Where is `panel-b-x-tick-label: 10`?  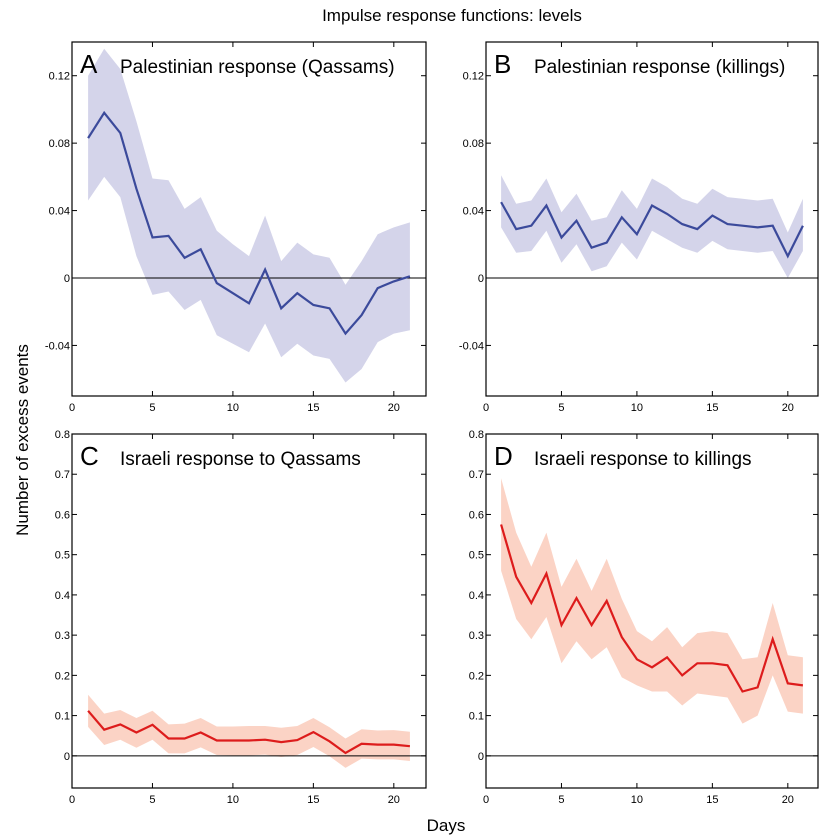
panel-b-x-tick-label: 10 is located at coordinates (637, 408).